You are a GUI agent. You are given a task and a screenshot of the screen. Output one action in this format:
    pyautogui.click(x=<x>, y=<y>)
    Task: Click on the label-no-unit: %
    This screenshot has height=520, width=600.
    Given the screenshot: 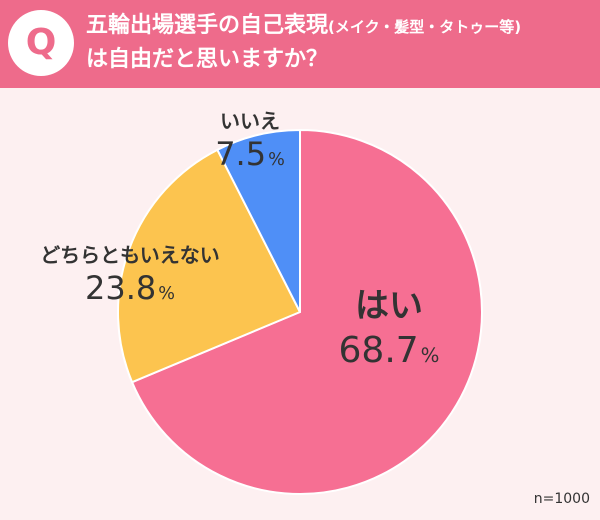 What is the action you would take?
    pyautogui.click(x=276, y=160)
    